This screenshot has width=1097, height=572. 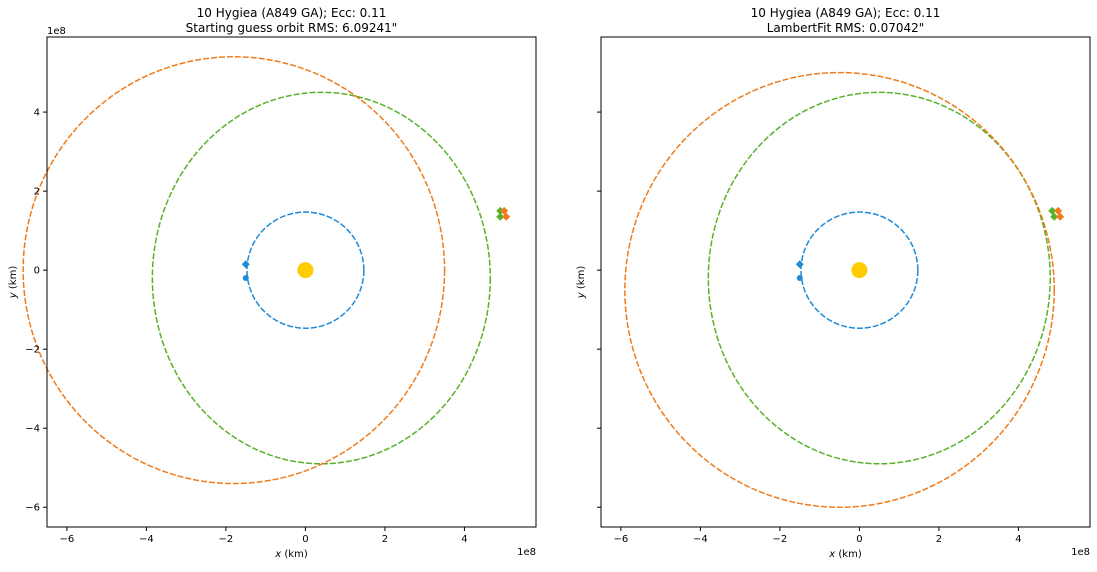 What do you see at coordinates (32, 508) in the screenshot?
I see `y-tick-label: −6` at bounding box center [32, 508].